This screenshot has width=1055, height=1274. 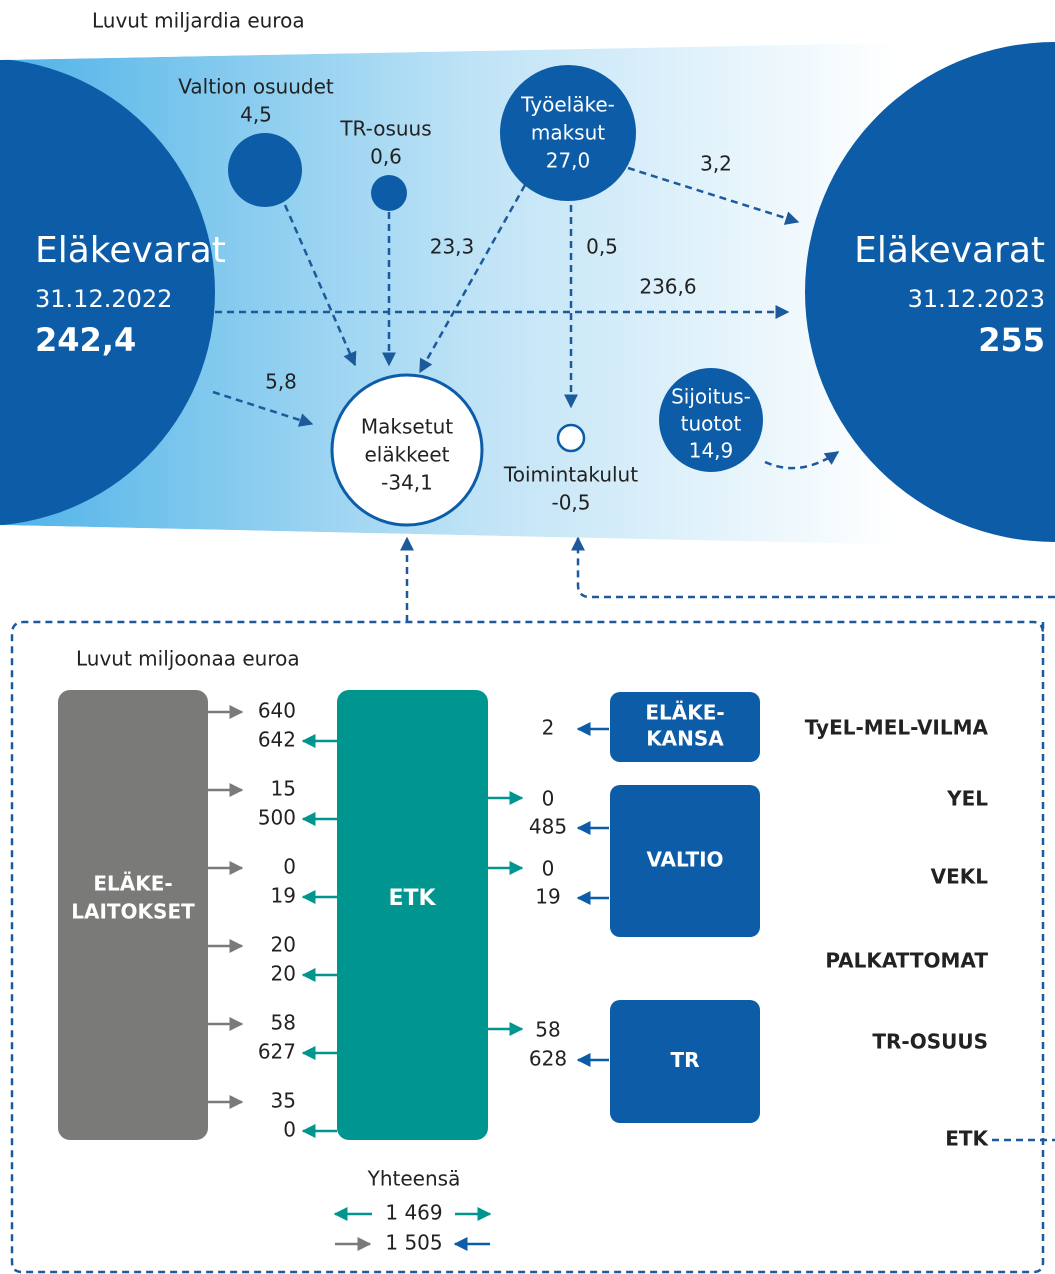 What do you see at coordinates (930, 1042) in the screenshot?
I see `scheme-label: TR-OSUUS` at bounding box center [930, 1042].